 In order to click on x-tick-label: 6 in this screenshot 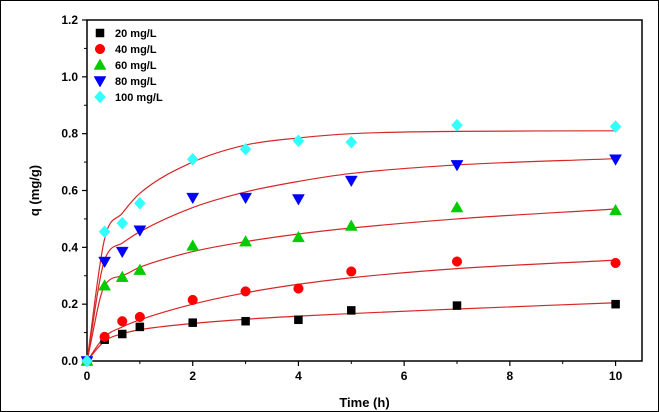, I will do `click(404, 376)`.